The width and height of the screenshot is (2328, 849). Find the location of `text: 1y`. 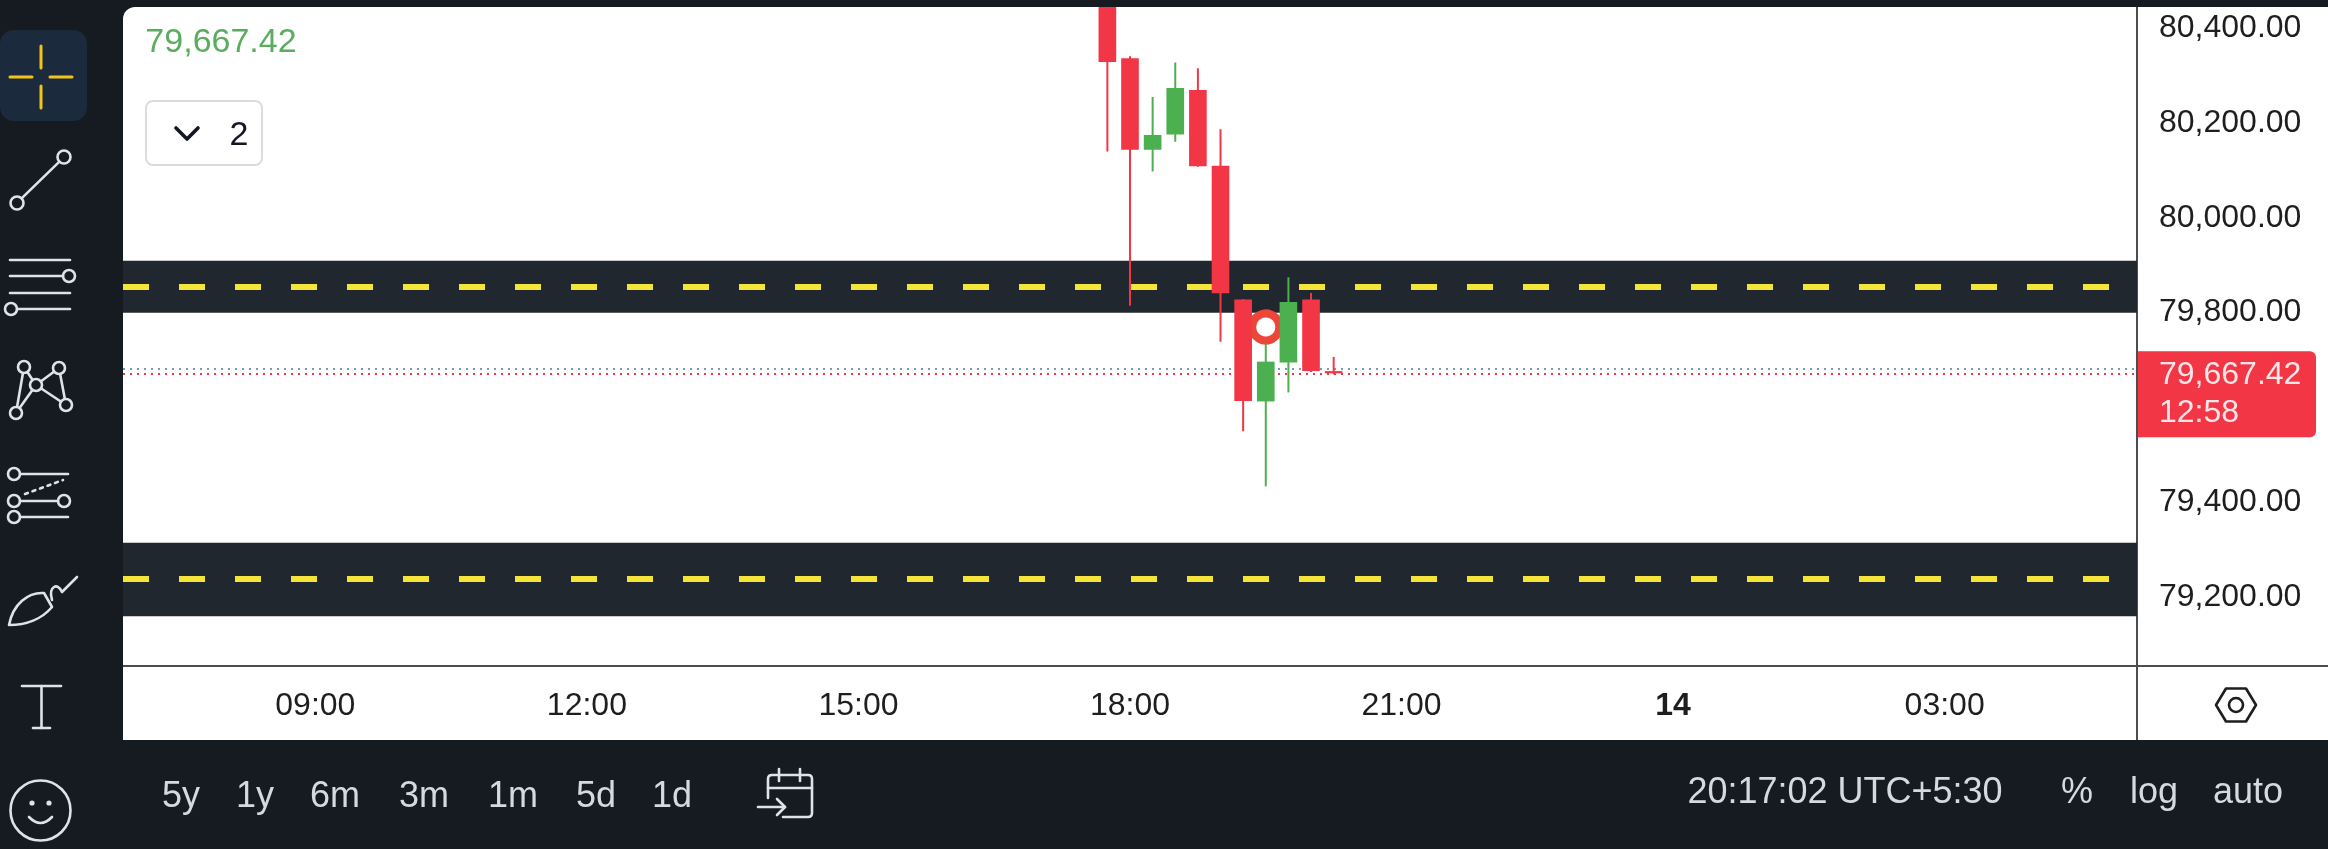

text: 1y is located at coordinates (255, 794).